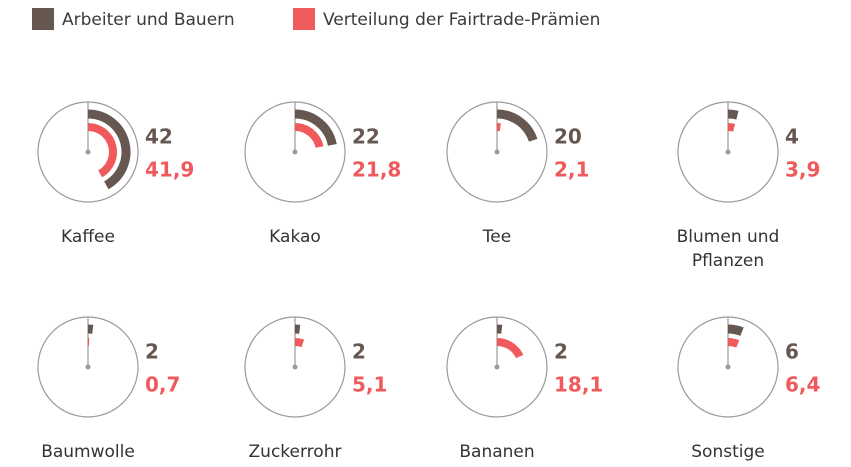 Image resolution: width=851 pixels, height=467 pixels. What do you see at coordinates (802, 170) in the screenshot?
I see `value-label: 3,9` at bounding box center [802, 170].